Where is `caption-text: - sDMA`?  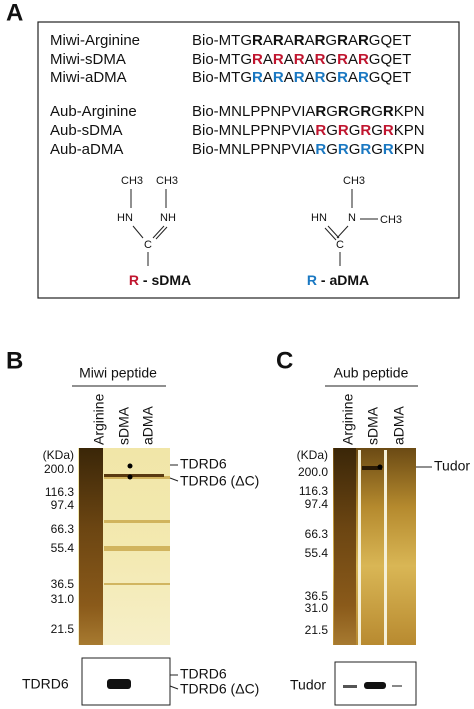
caption-text: - sDMA is located at coordinates (165, 280).